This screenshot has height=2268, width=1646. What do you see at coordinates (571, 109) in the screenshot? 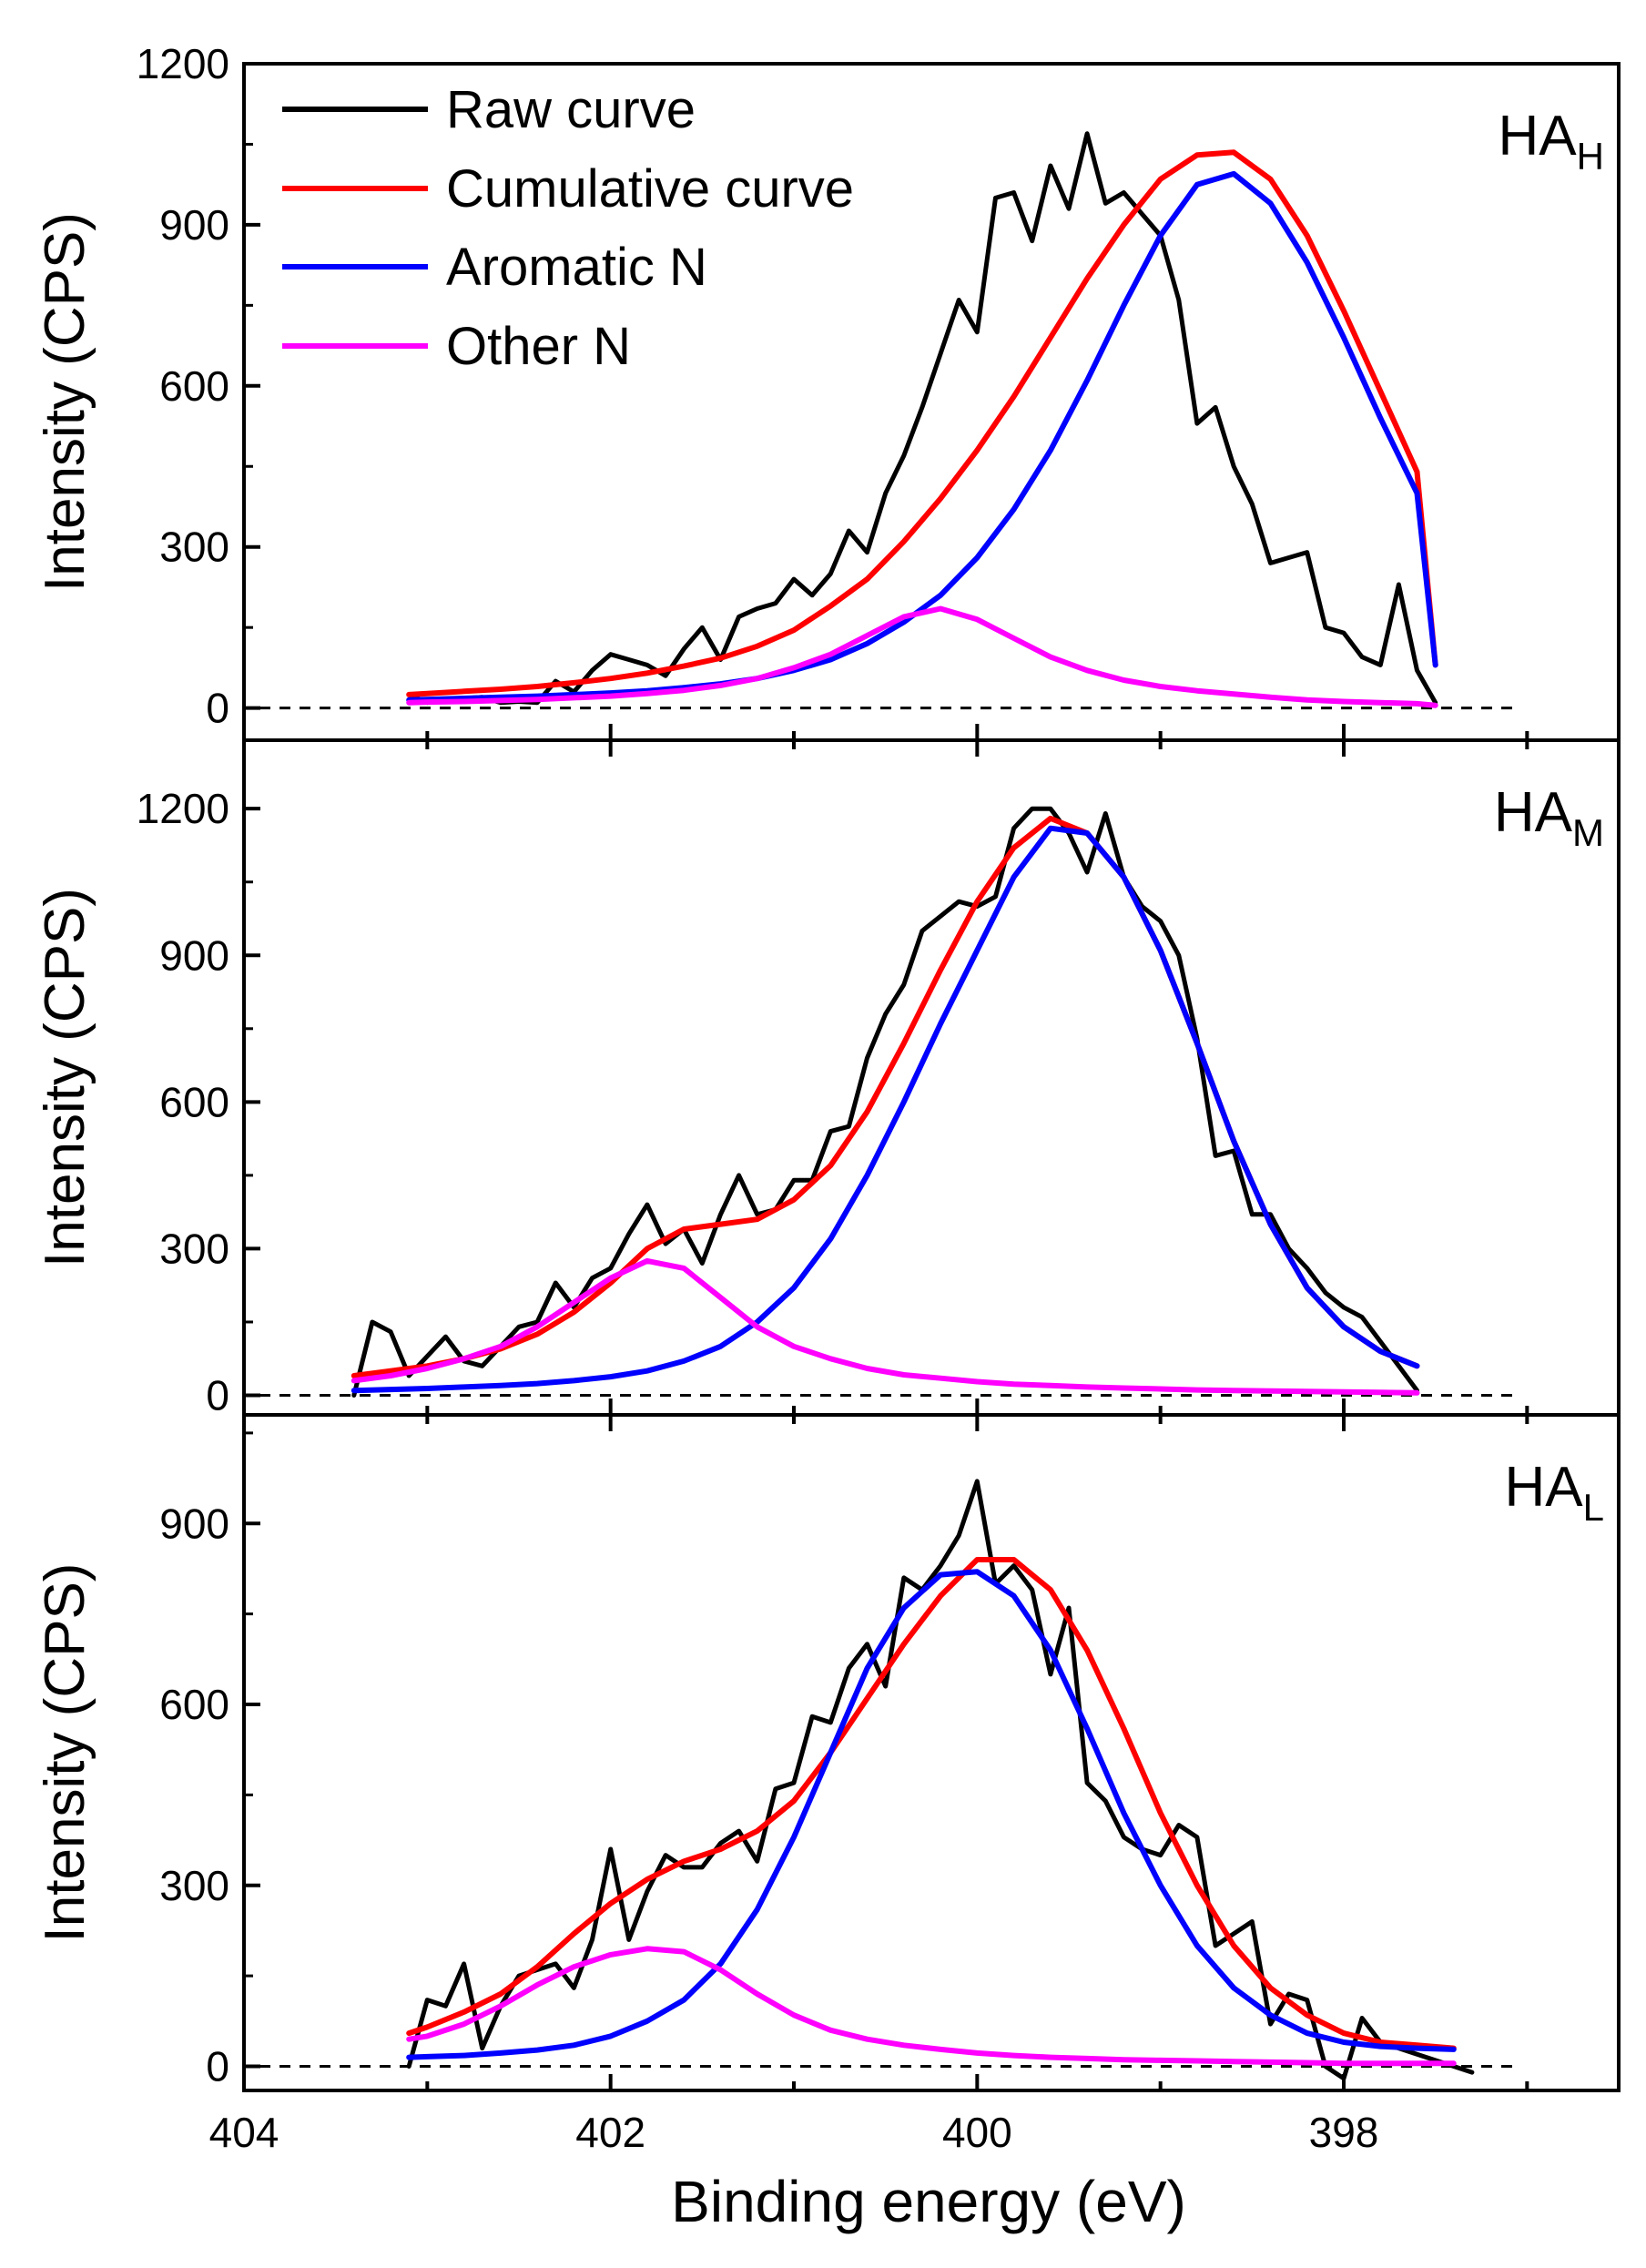
I see `legend-label-raw: Raw curve` at bounding box center [571, 109].